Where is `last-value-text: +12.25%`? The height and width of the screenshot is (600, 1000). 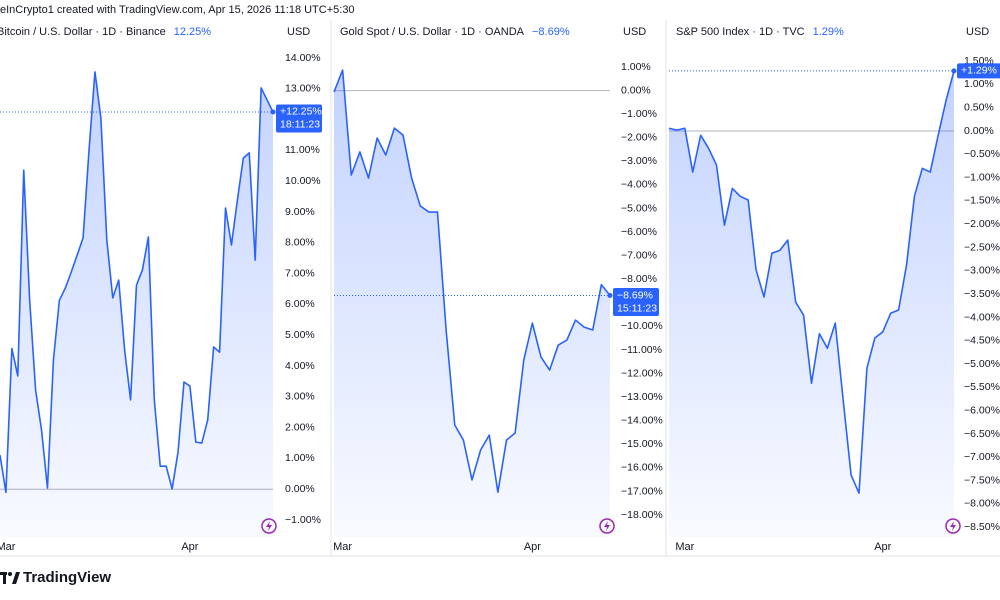 last-value-text: +12.25% is located at coordinates (301, 112).